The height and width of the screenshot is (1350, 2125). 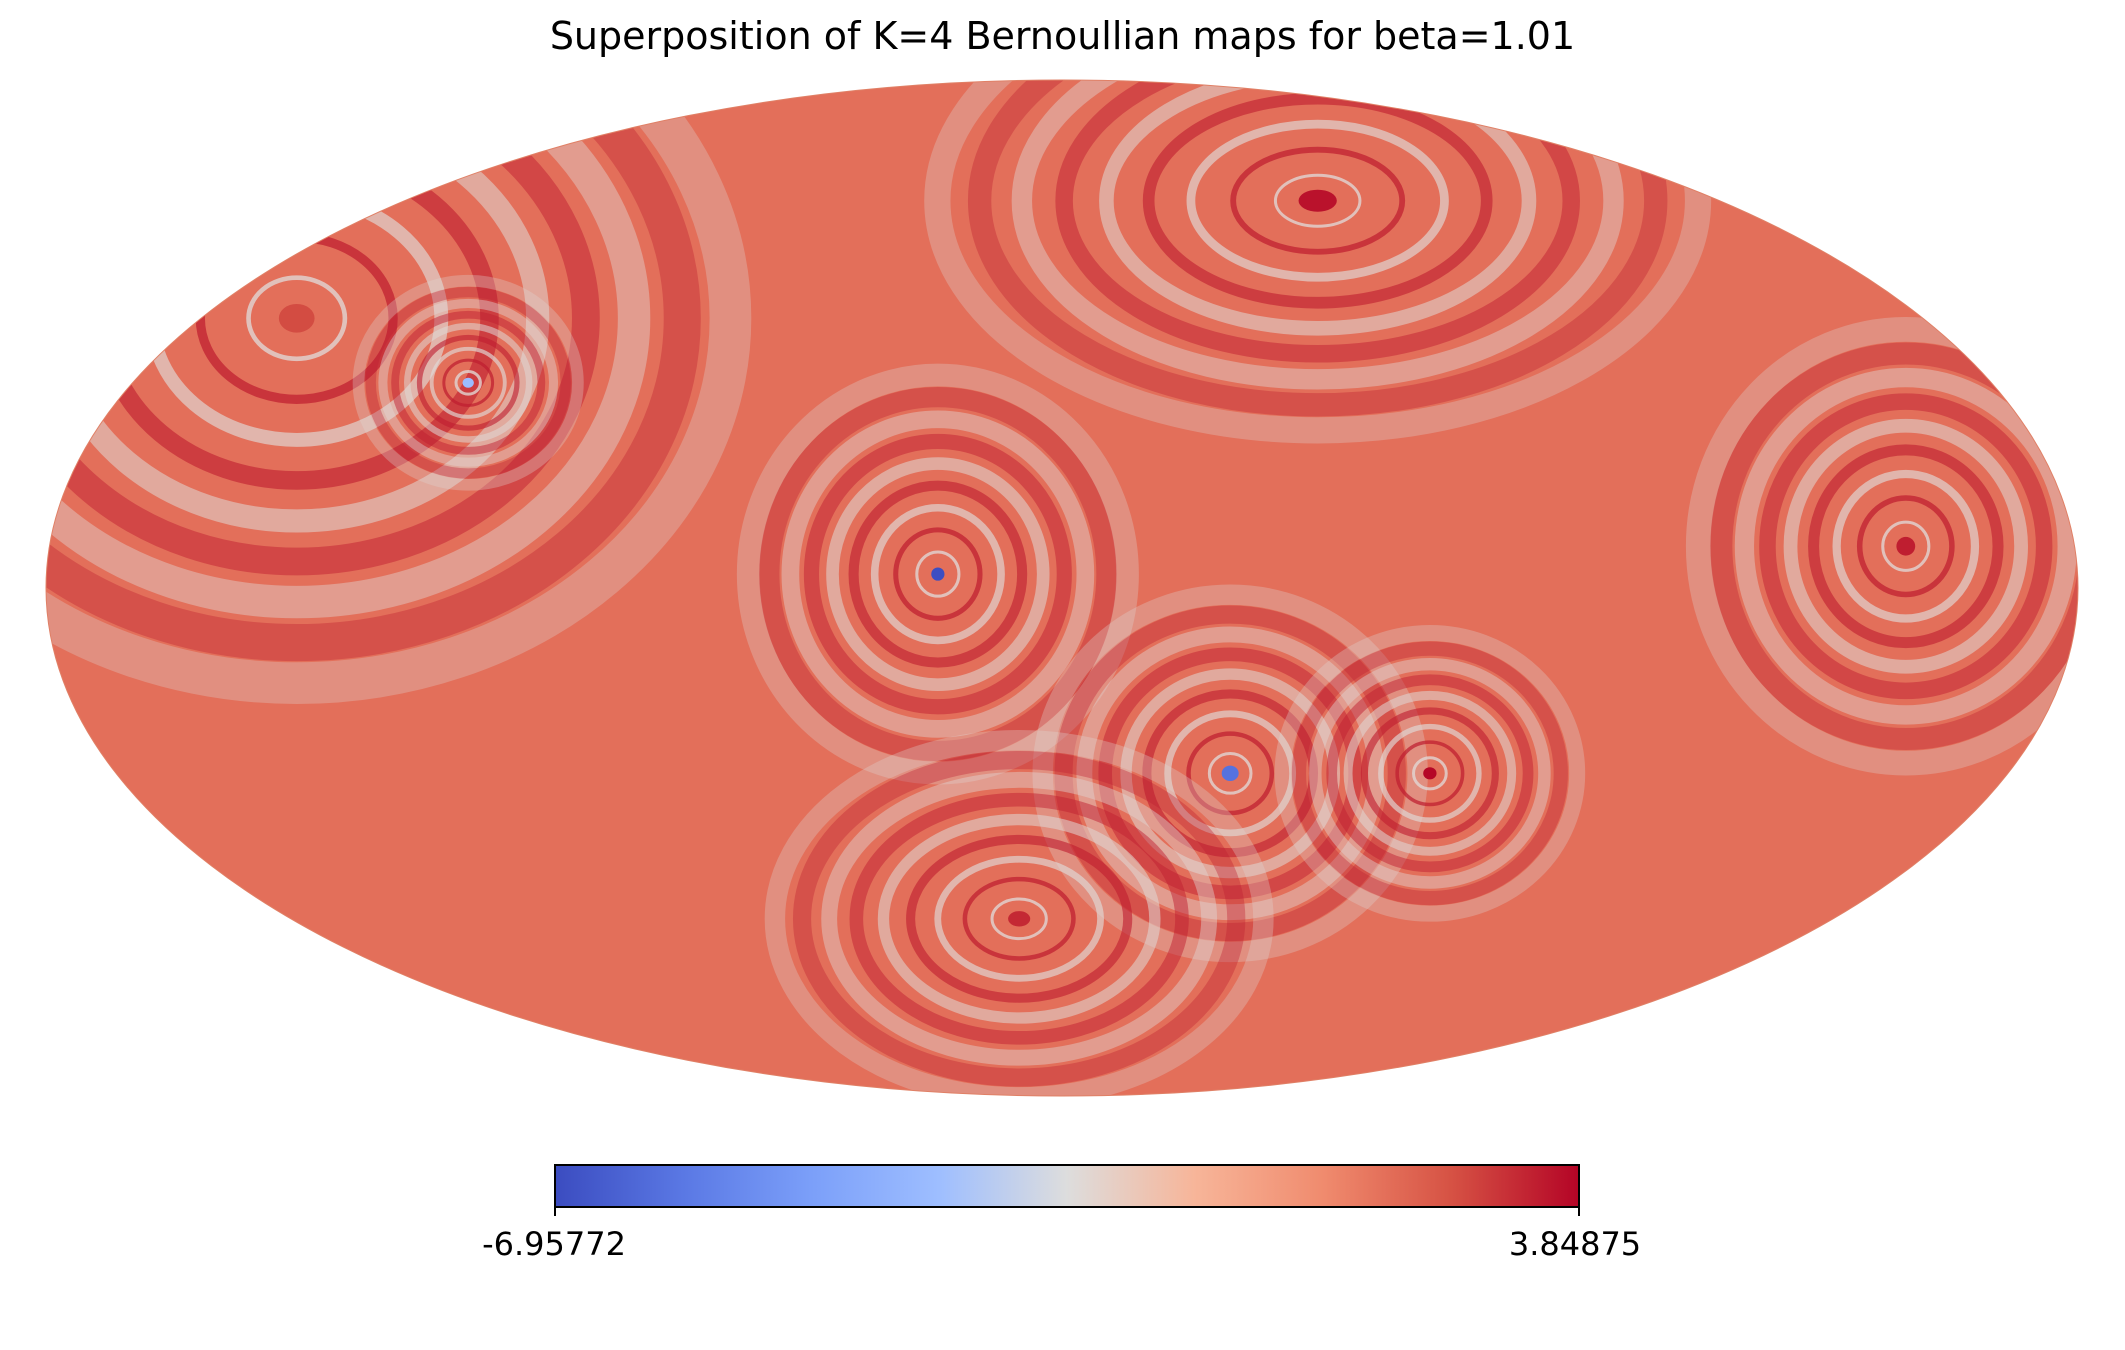 What do you see at coordinates (1575, 1244) in the screenshot?
I see `colorbar-max-label: 3.84875` at bounding box center [1575, 1244].